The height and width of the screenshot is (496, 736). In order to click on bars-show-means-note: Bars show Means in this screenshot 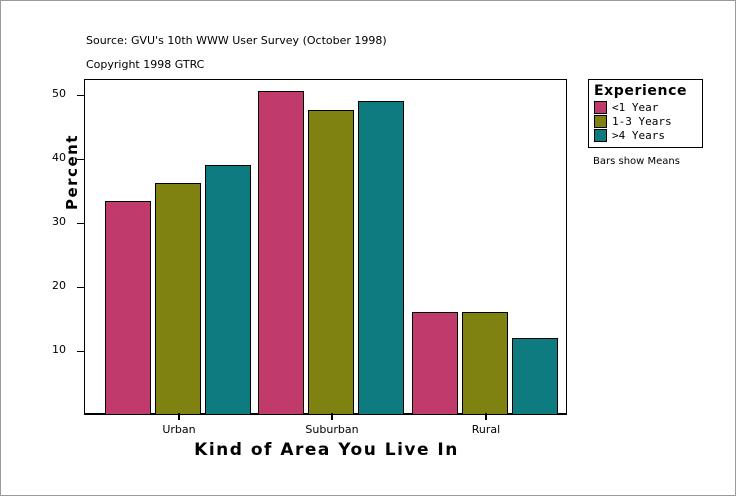, I will do `click(636, 161)`.